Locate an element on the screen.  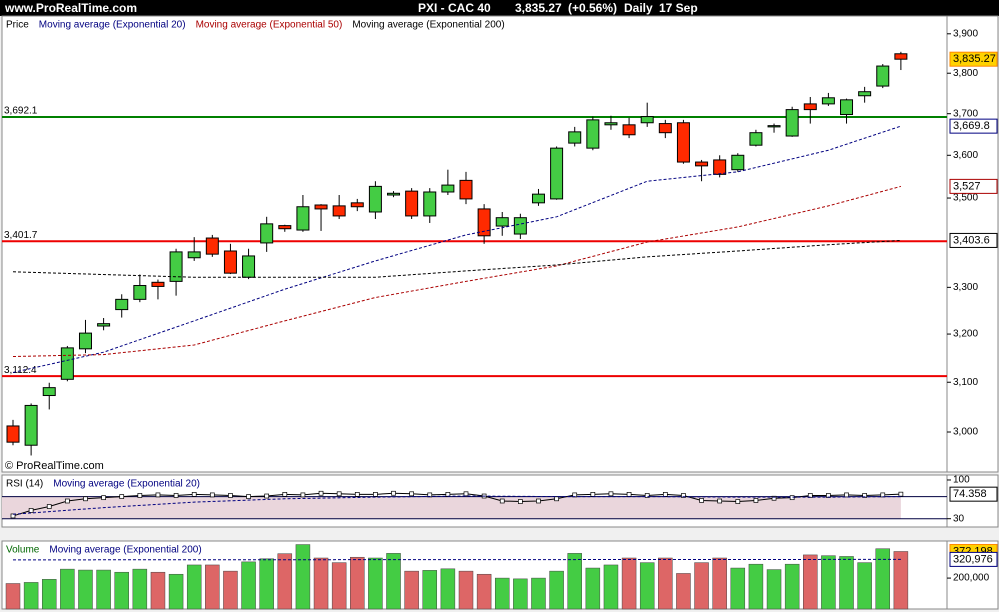
last-value-label: 3,669.8 is located at coordinates (971, 126).